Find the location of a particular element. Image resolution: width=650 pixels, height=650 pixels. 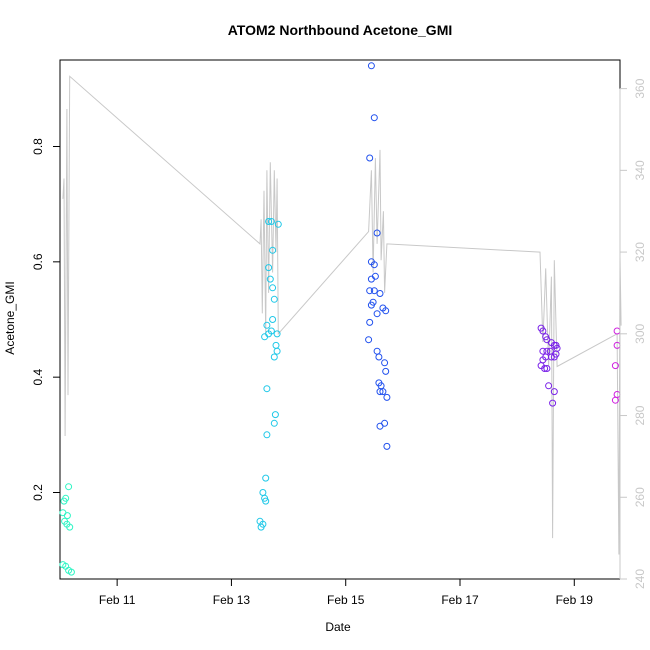

y2-tick-label: 340 is located at coordinates (640, 170).